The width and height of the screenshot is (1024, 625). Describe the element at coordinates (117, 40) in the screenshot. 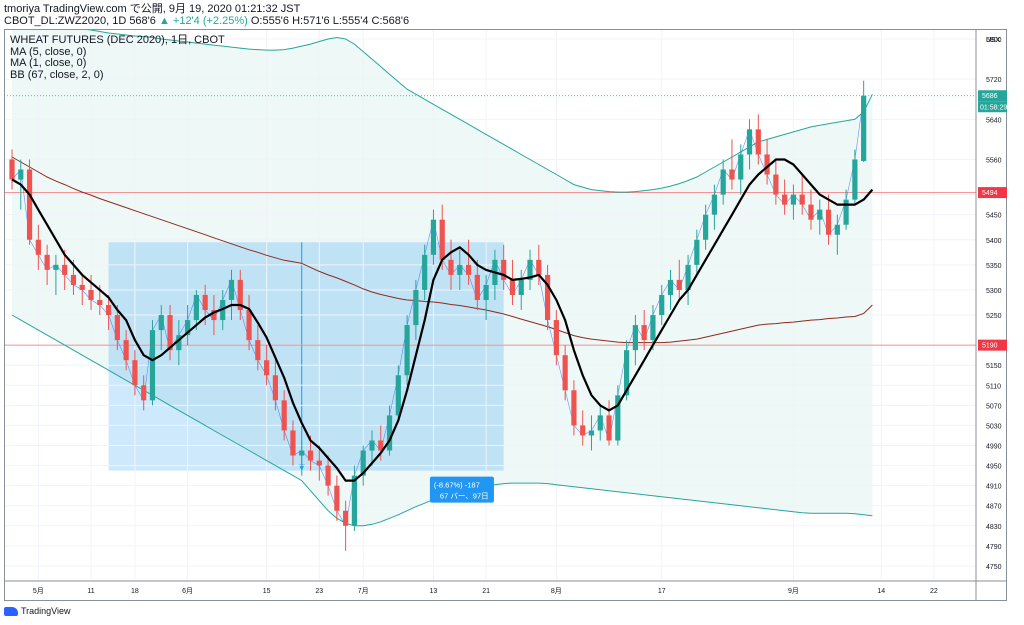

I see `legend-title: WHEAT FUTURES (DEC 2020), 1日, CBOT` at that location.